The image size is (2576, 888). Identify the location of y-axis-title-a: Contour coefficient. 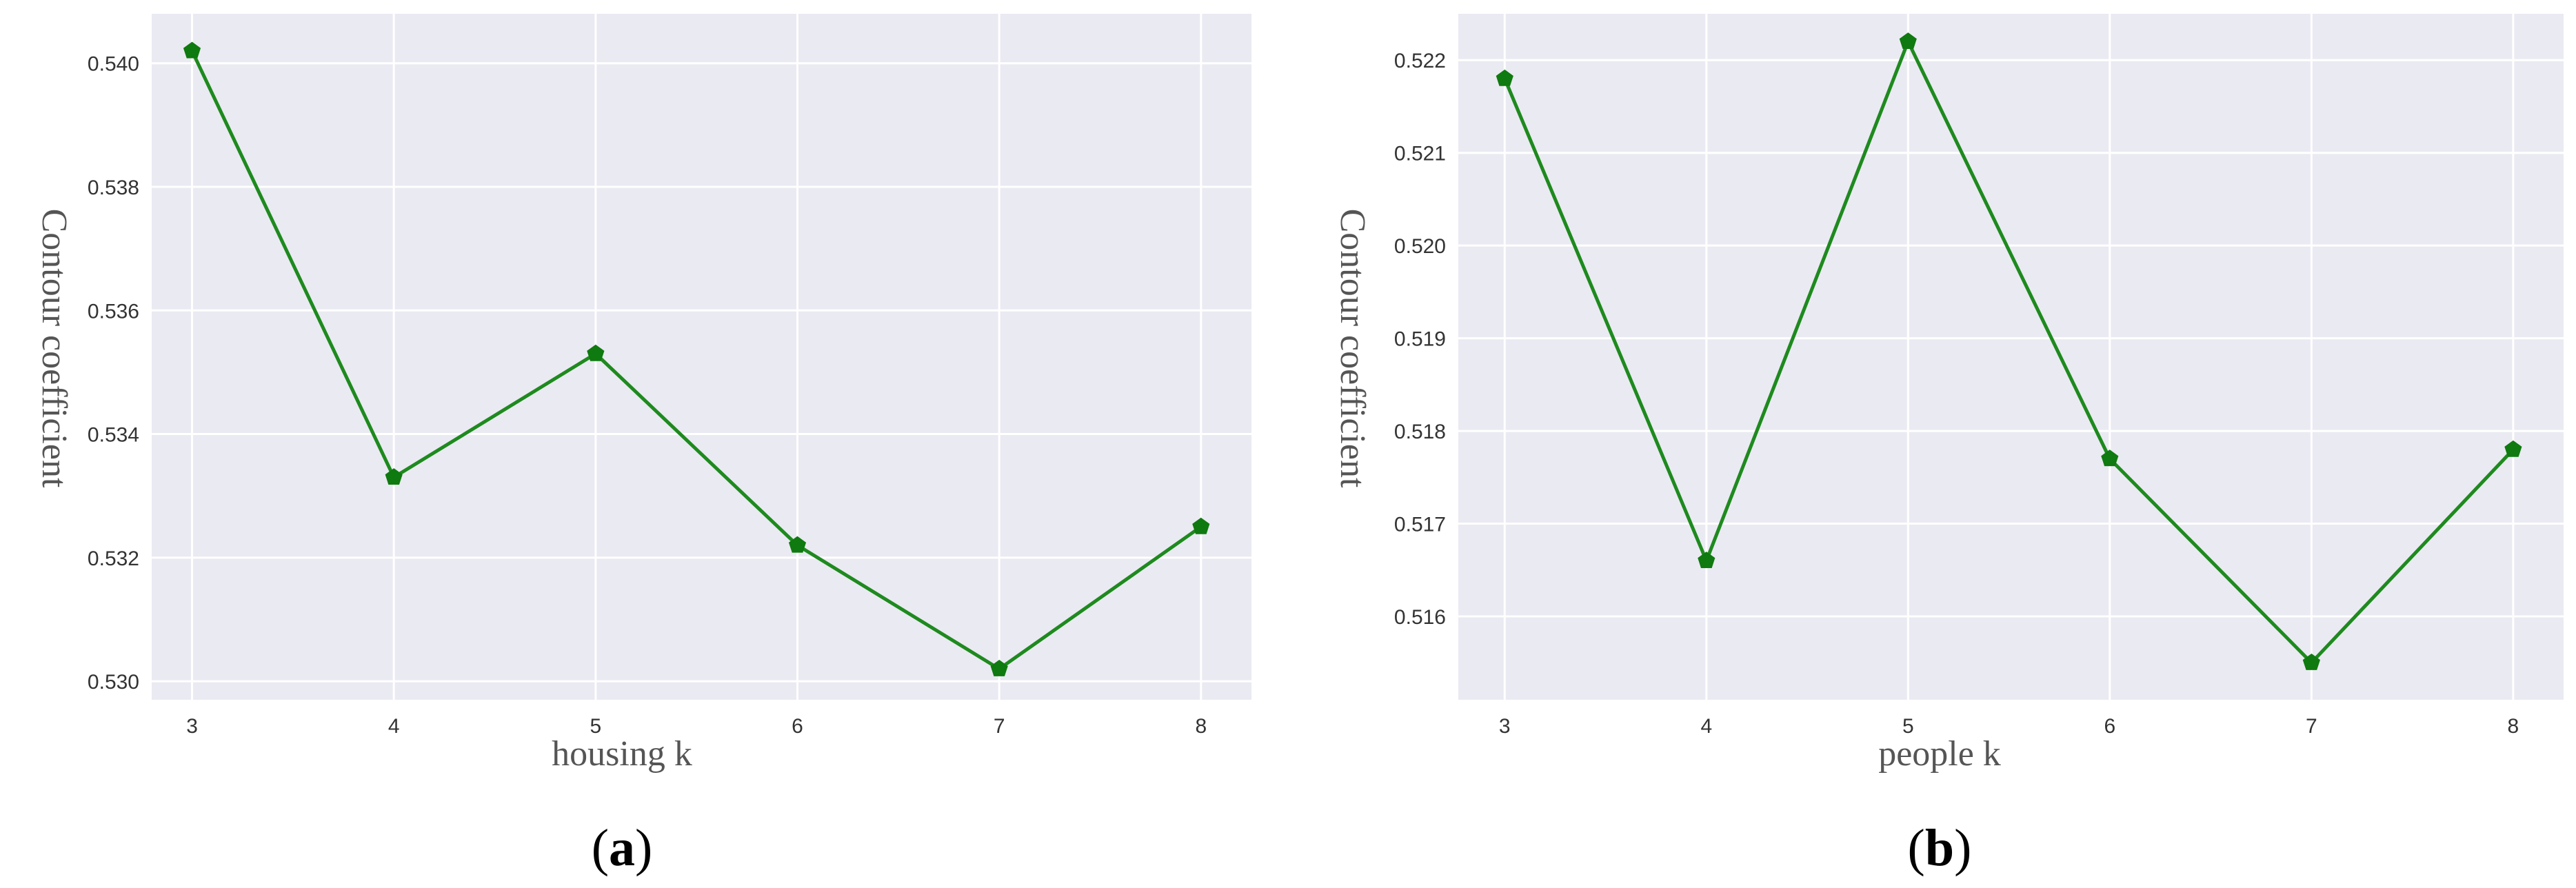
(54, 348).